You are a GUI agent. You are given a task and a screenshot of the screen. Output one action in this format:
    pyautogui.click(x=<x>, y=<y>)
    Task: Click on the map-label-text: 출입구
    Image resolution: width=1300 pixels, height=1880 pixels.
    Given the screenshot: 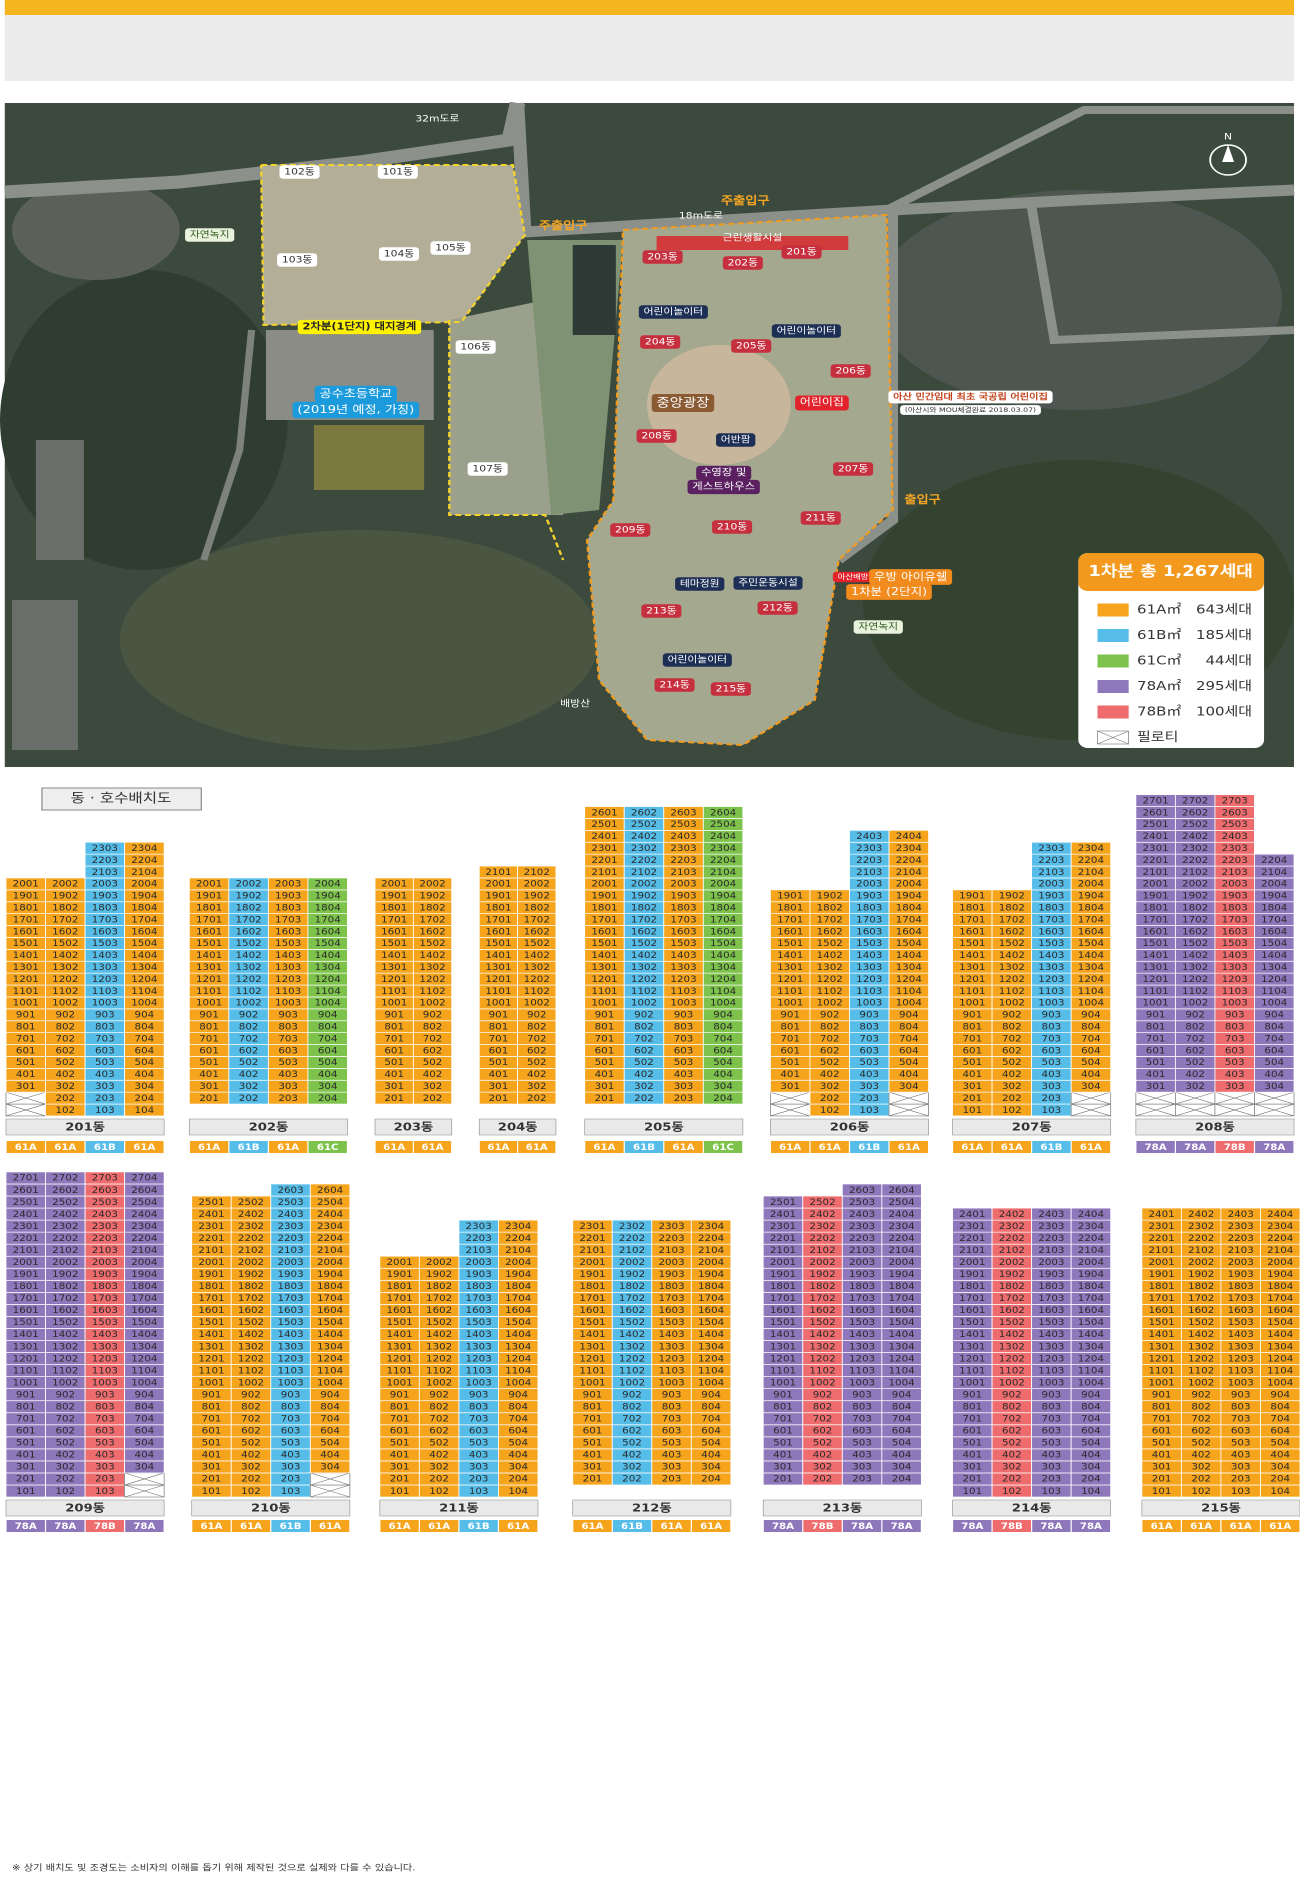 What is the action you would take?
    pyautogui.click(x=922, y=499)
    